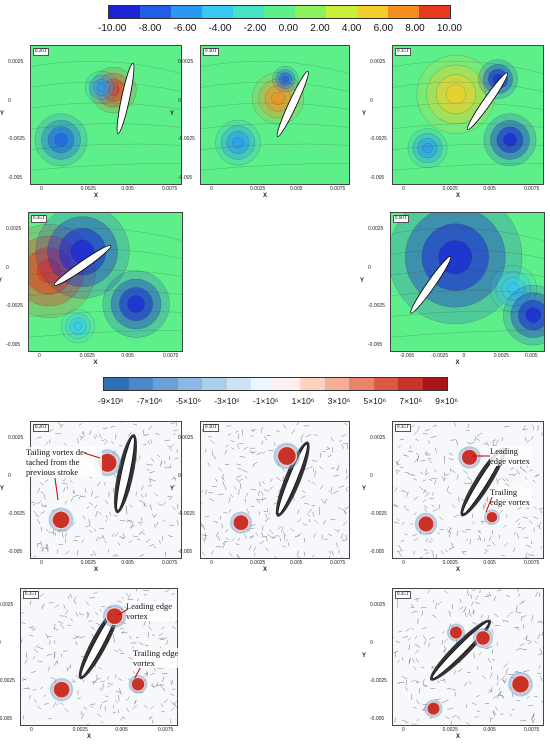 The height and width of the screenshot is (744, 550). Describe the element at coordinates (80, 730) in the screenshot. I see `vorticity-panel-4-xtick: 0.0025` at that location.